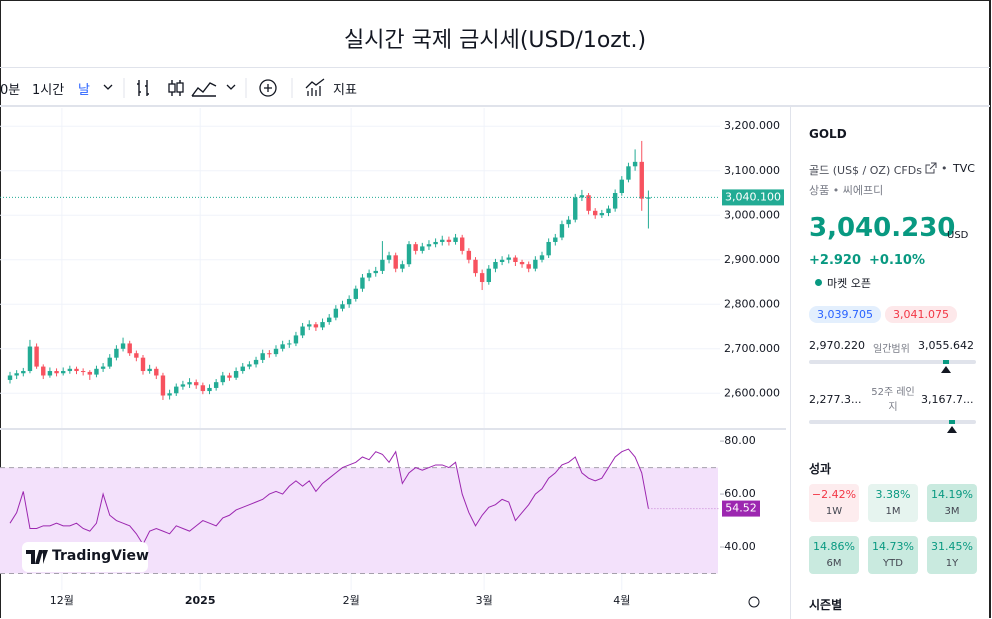 The width and height of the screenshot is (992, 619). Describe the element at coordinates (752, 259) in the screenshot. I see `y-tick-label: 2,900.000` at that location.